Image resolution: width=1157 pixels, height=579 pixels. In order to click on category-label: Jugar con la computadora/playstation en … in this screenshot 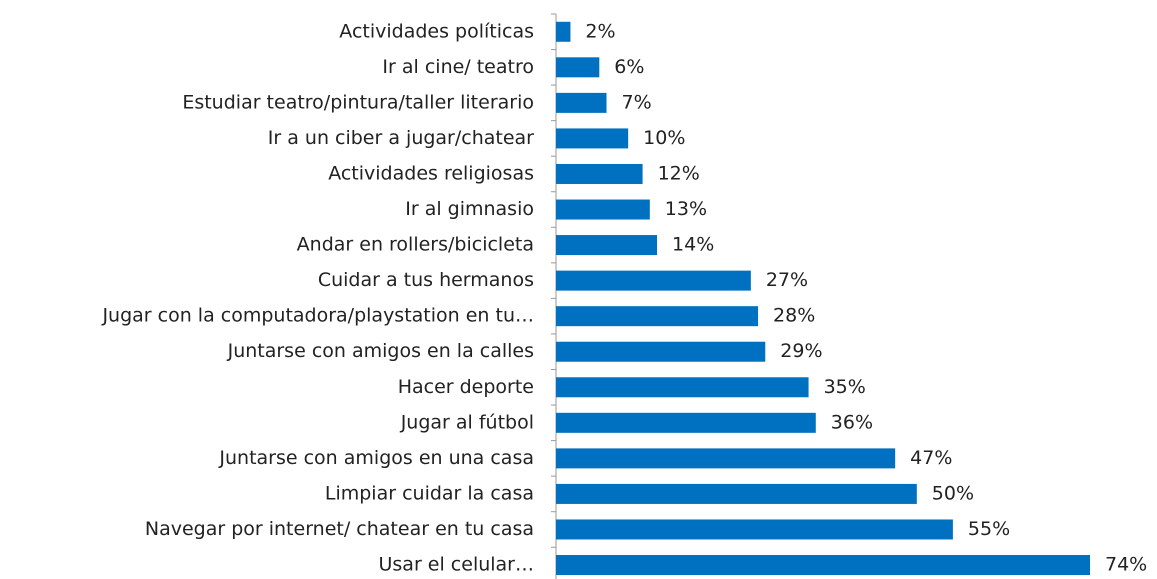, I will do `click(317, 316)`.